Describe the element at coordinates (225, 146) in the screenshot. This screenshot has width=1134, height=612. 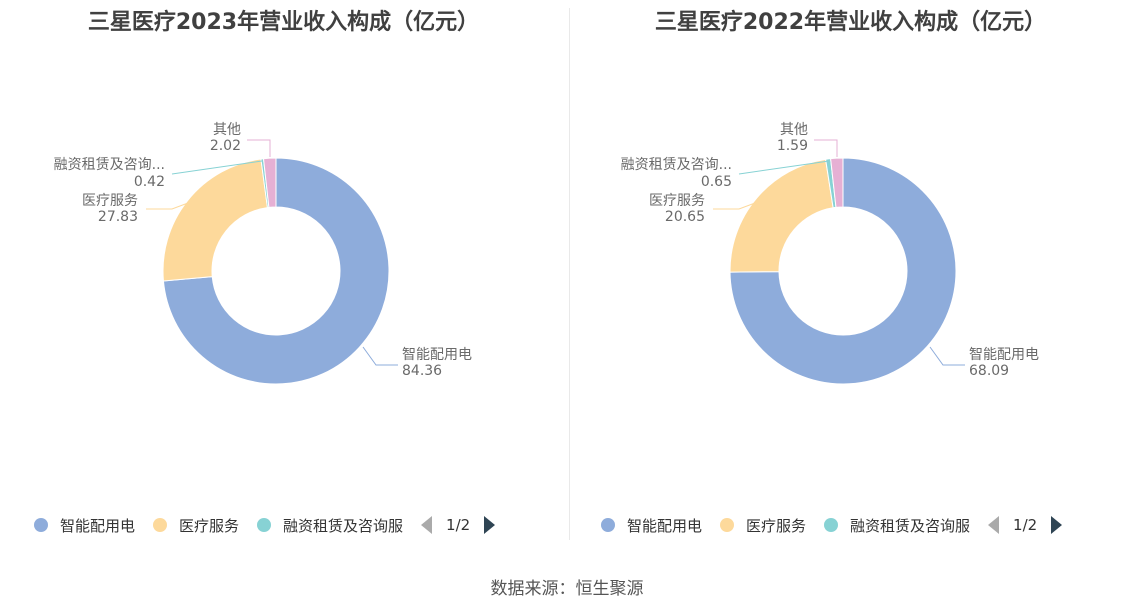
I see `slice-value-label: 2.02` at that location.